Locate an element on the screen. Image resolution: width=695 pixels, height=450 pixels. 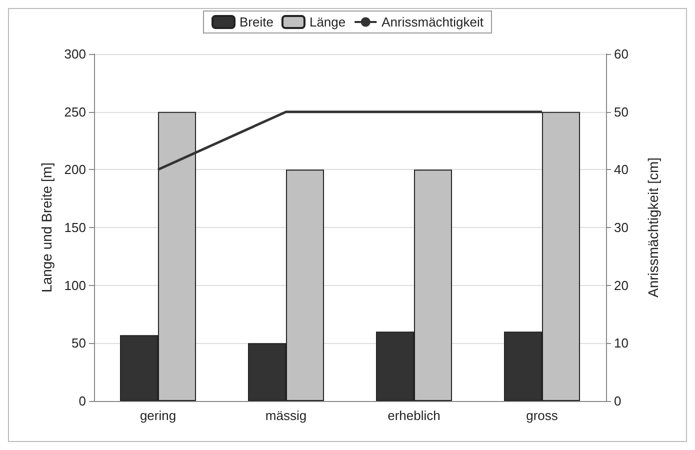
x-tick-label: mässig is located at coordinates (286, 415).